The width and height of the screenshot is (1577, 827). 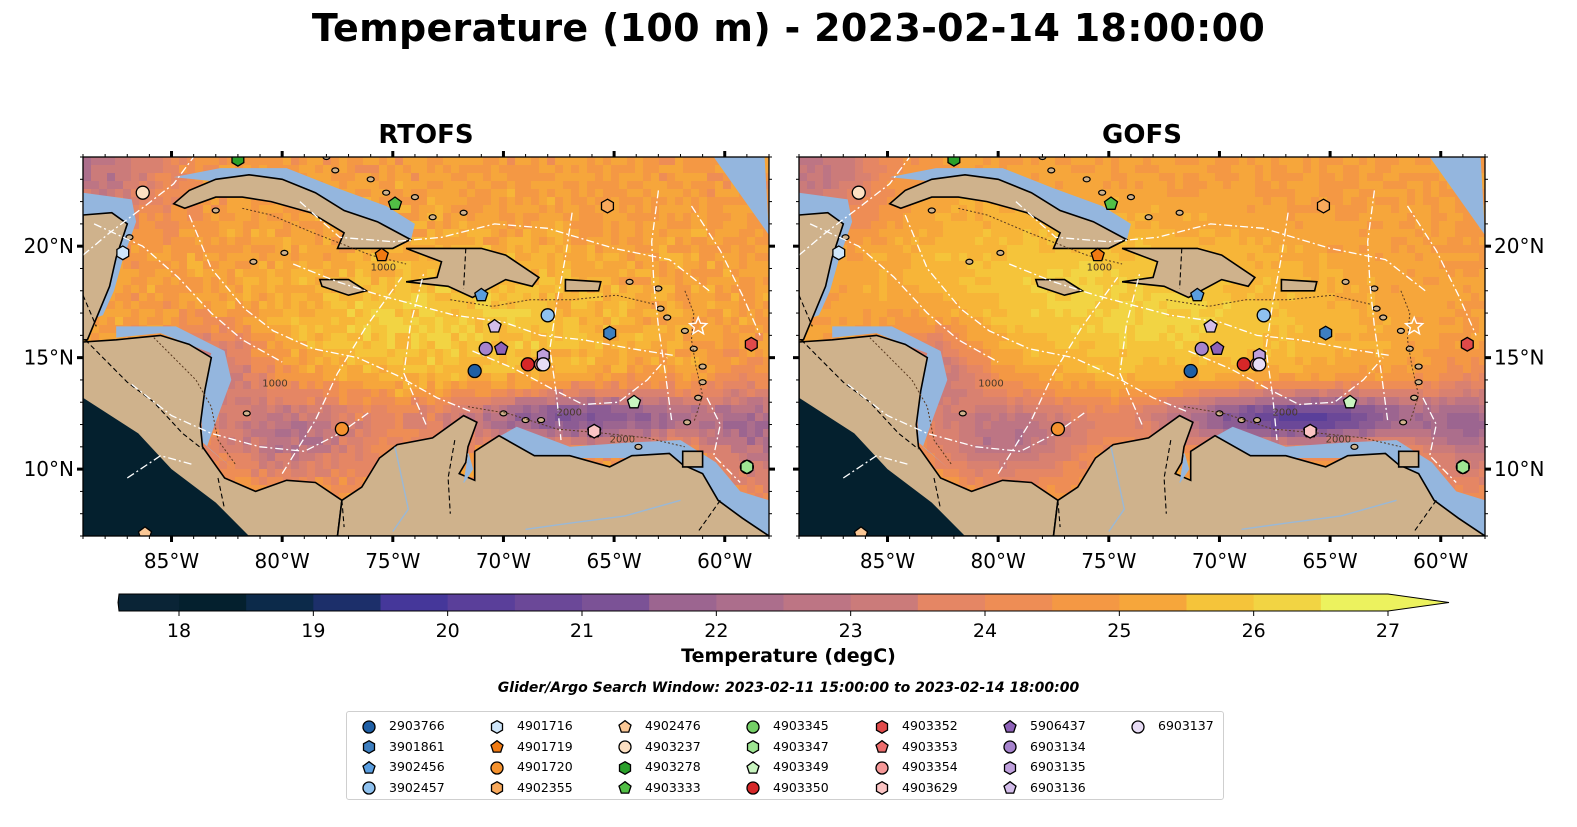 I want to click on lat-tick-label: 15°N, so click(x=49, y=358).